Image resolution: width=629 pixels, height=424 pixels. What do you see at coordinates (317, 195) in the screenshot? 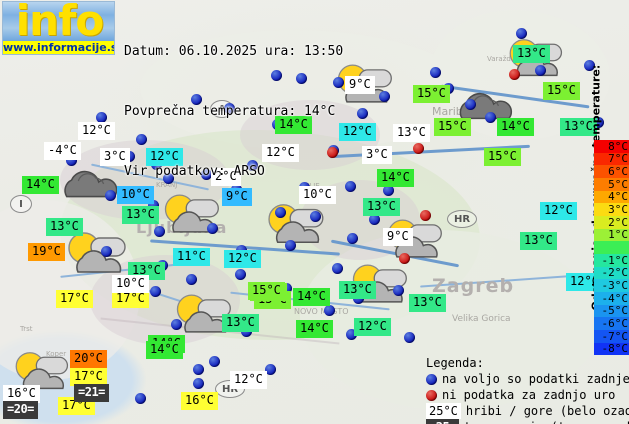
I see `mountain-temperature-label: 10°C` at bounding box center [317, 195].